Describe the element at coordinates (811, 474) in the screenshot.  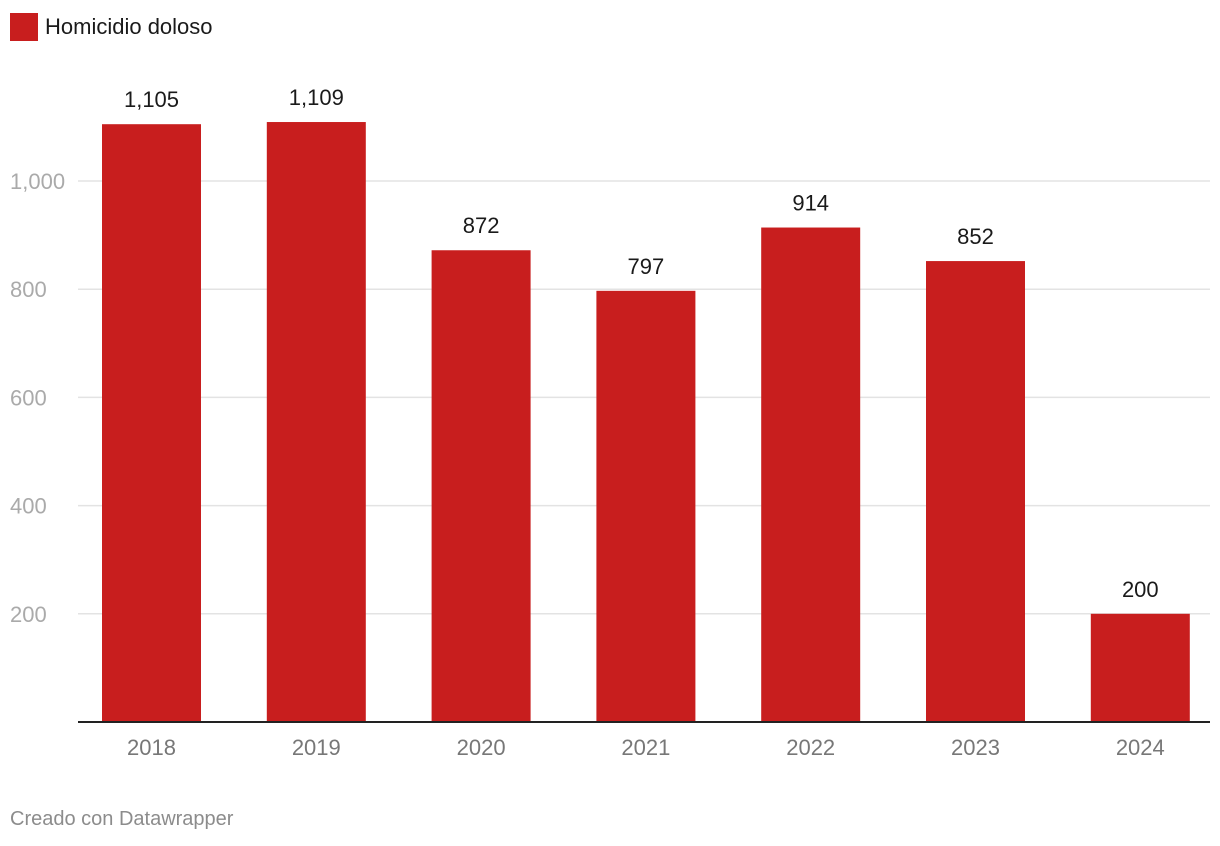
I see `bar-2022` at that location.